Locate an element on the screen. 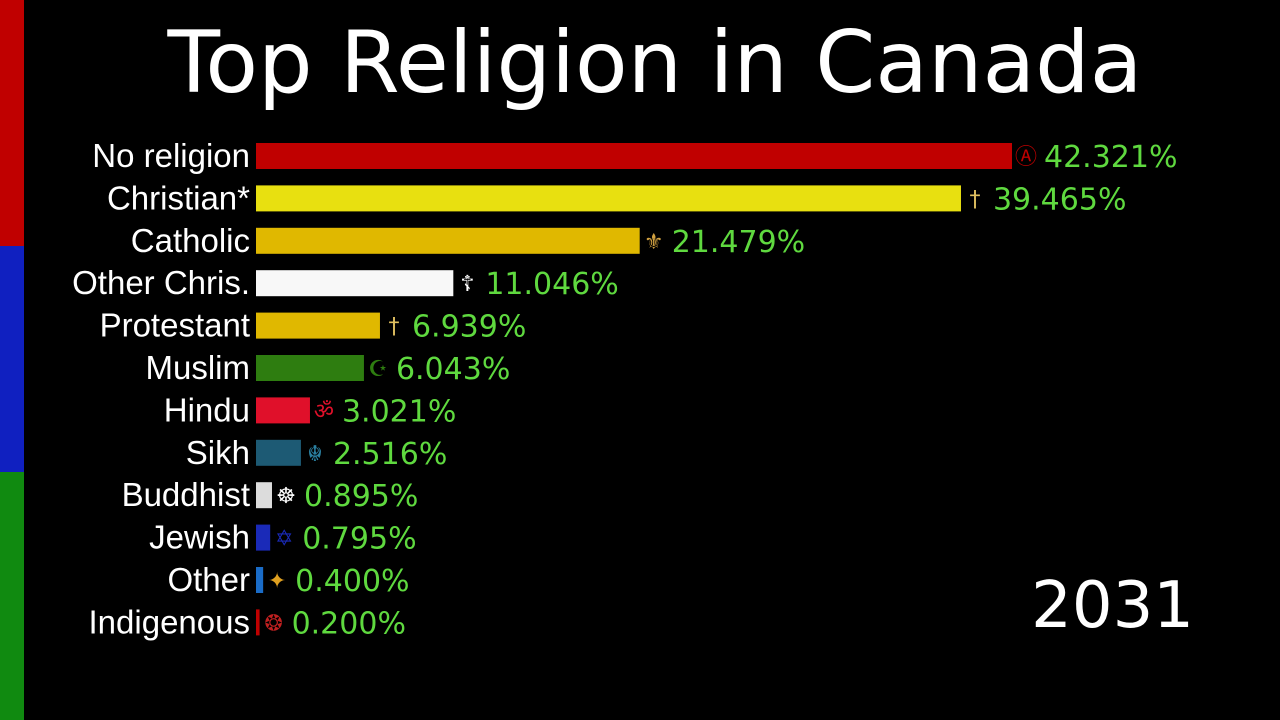 This screenshot has width=1280, height=720. value-label: 6.939% is located at coordinates (469, 327).